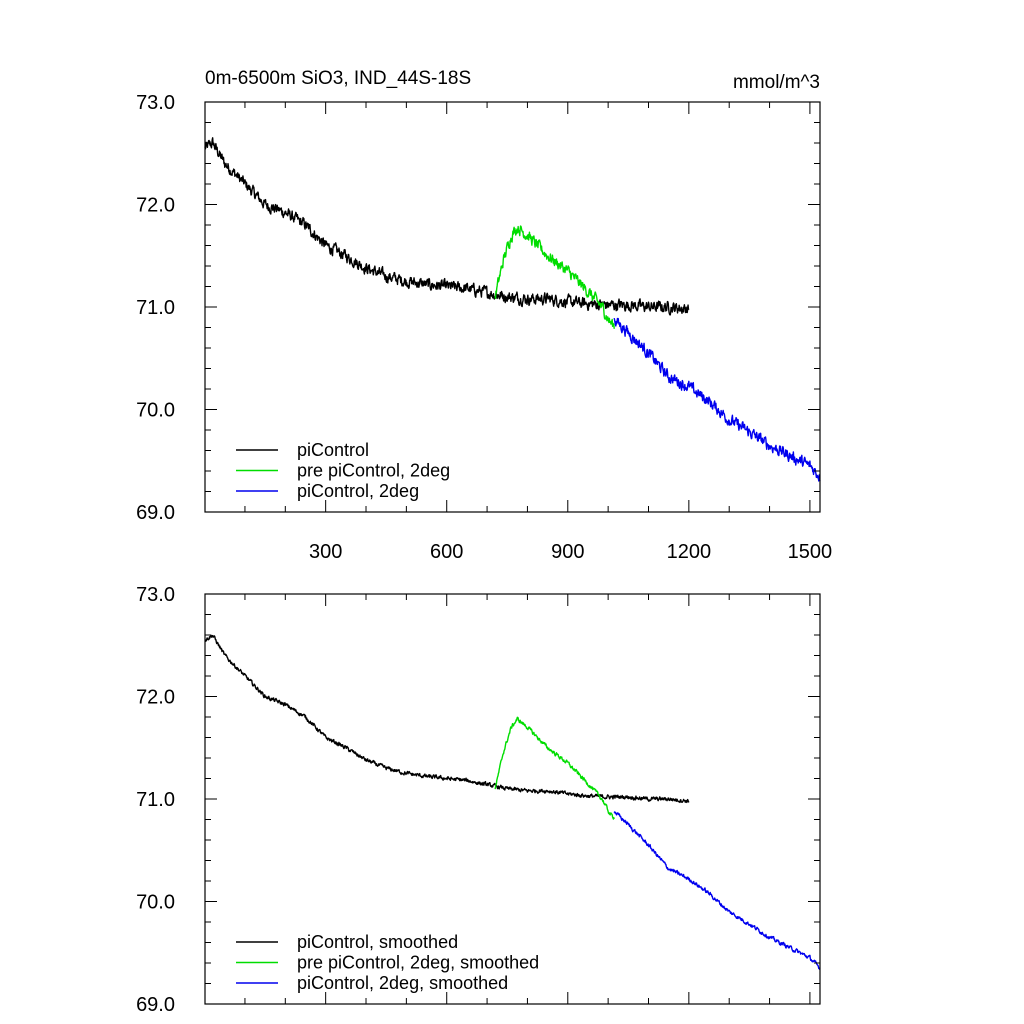  Describe the element at coordinates (402, 983) in the screenshot. I see `legend-label: piControl, 2deg, smoothed` at that location.